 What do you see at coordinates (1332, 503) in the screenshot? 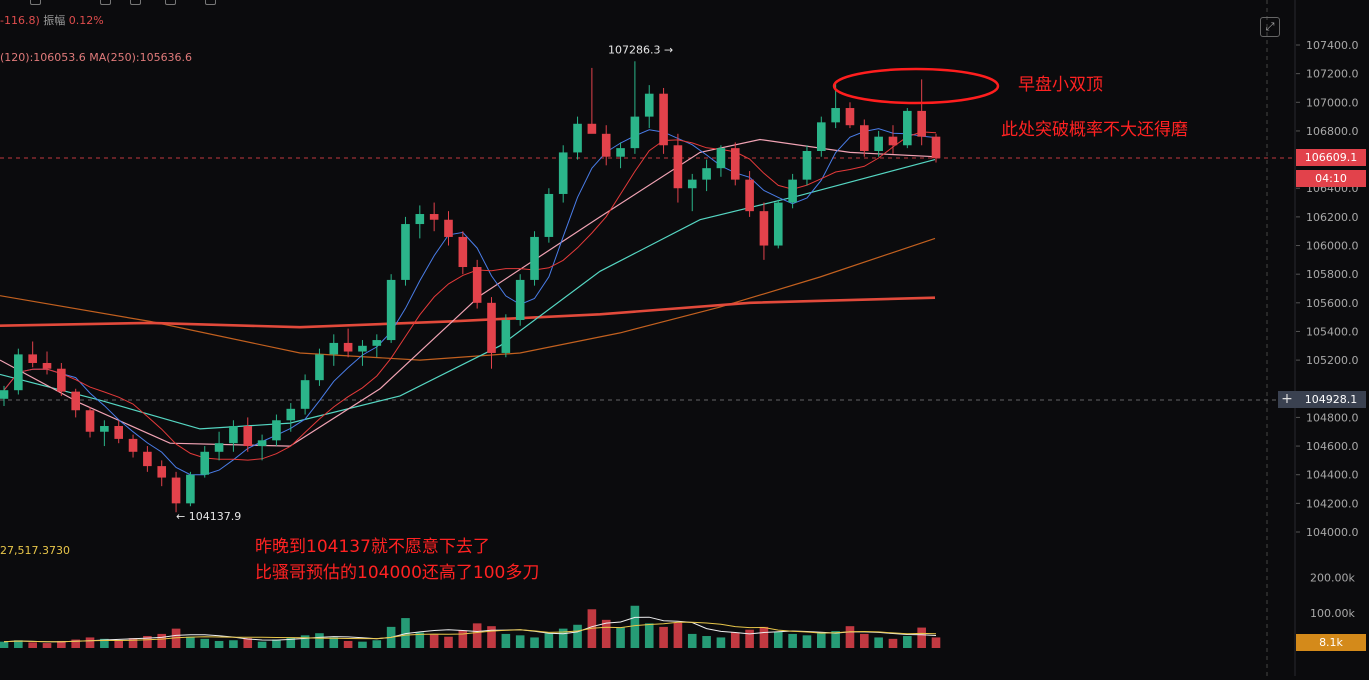
I see `price-axis-label: 104200.0` at bounding box center [1332, 503].